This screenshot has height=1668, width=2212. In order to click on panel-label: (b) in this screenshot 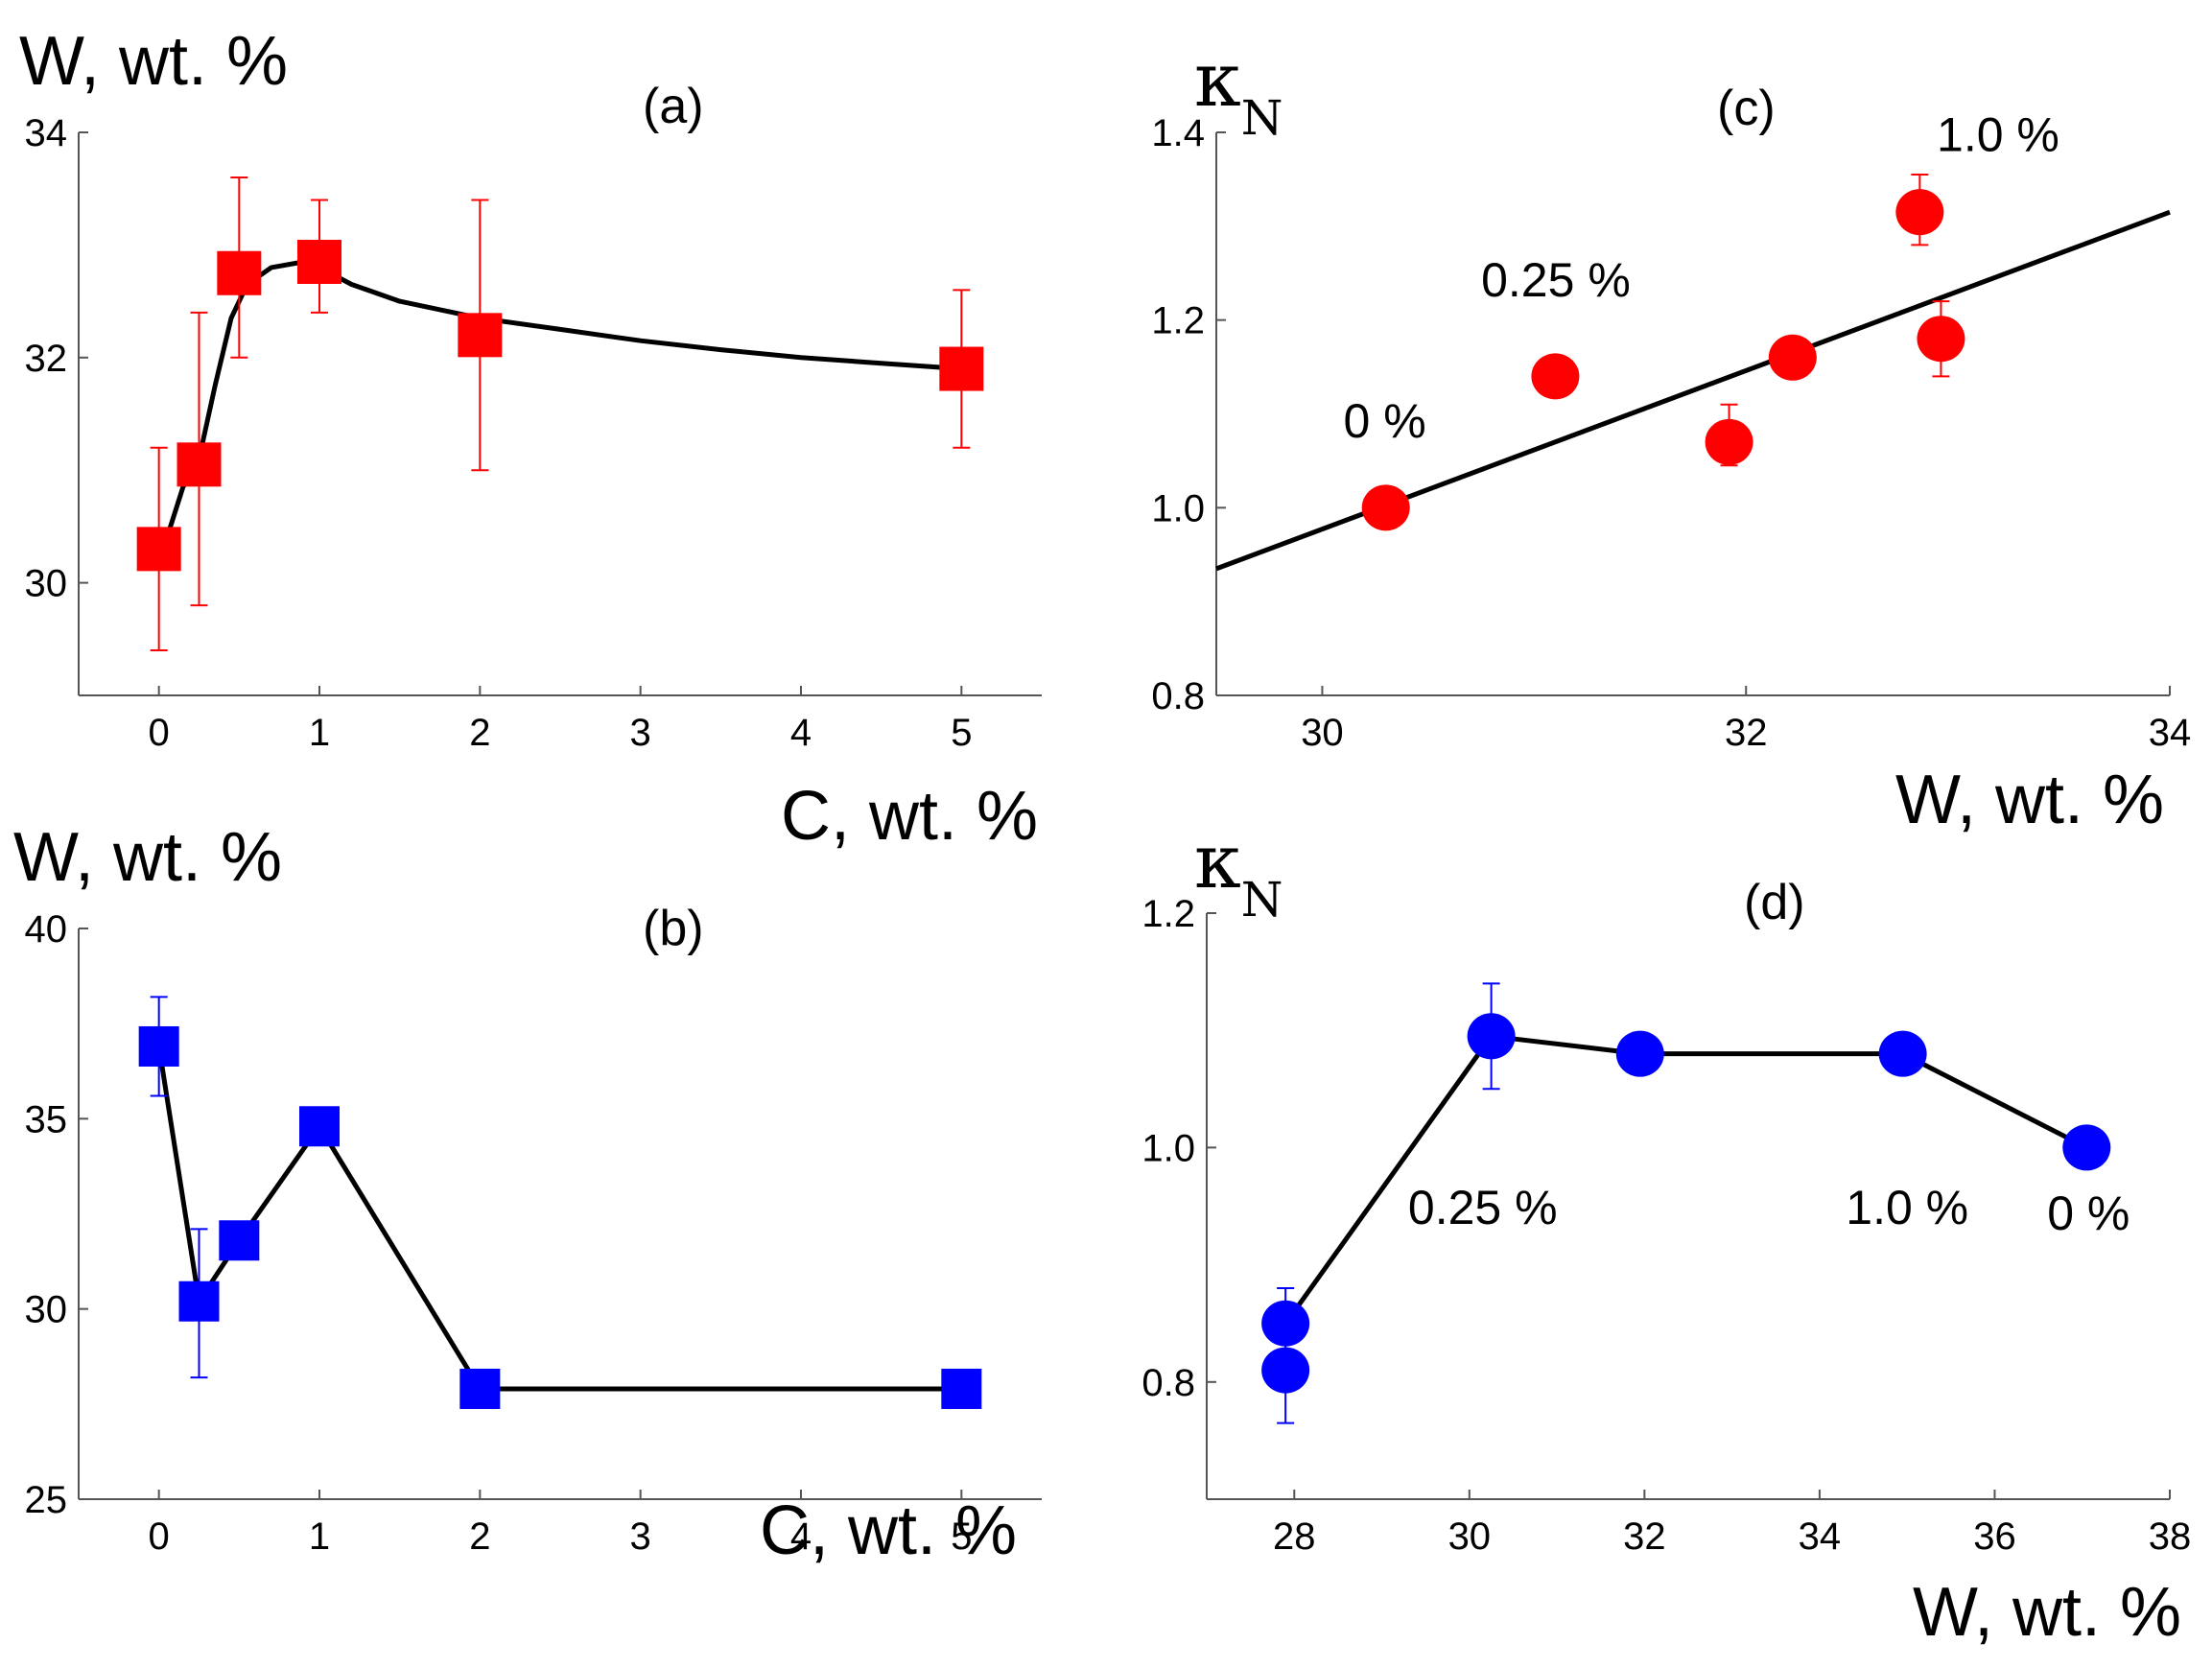, I will do `click(673, 928)`.